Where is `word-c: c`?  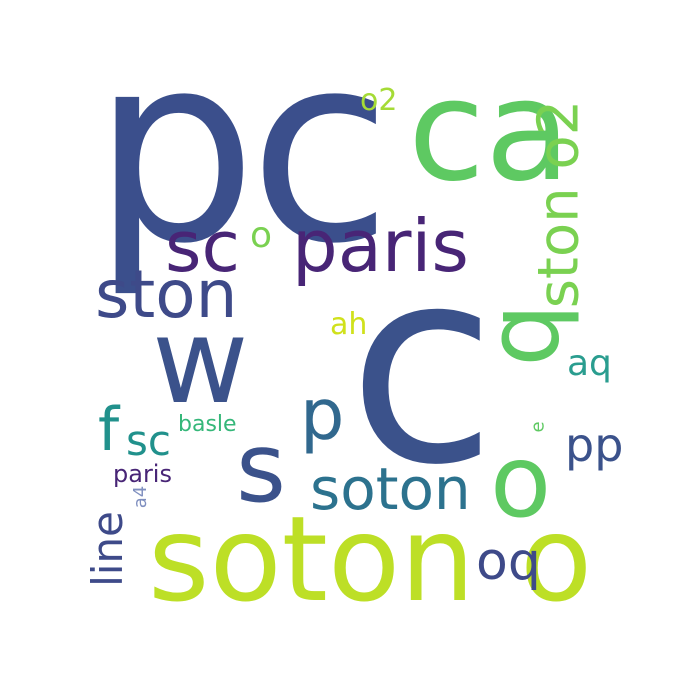
word-c: c is located at coordinates (422, 366).